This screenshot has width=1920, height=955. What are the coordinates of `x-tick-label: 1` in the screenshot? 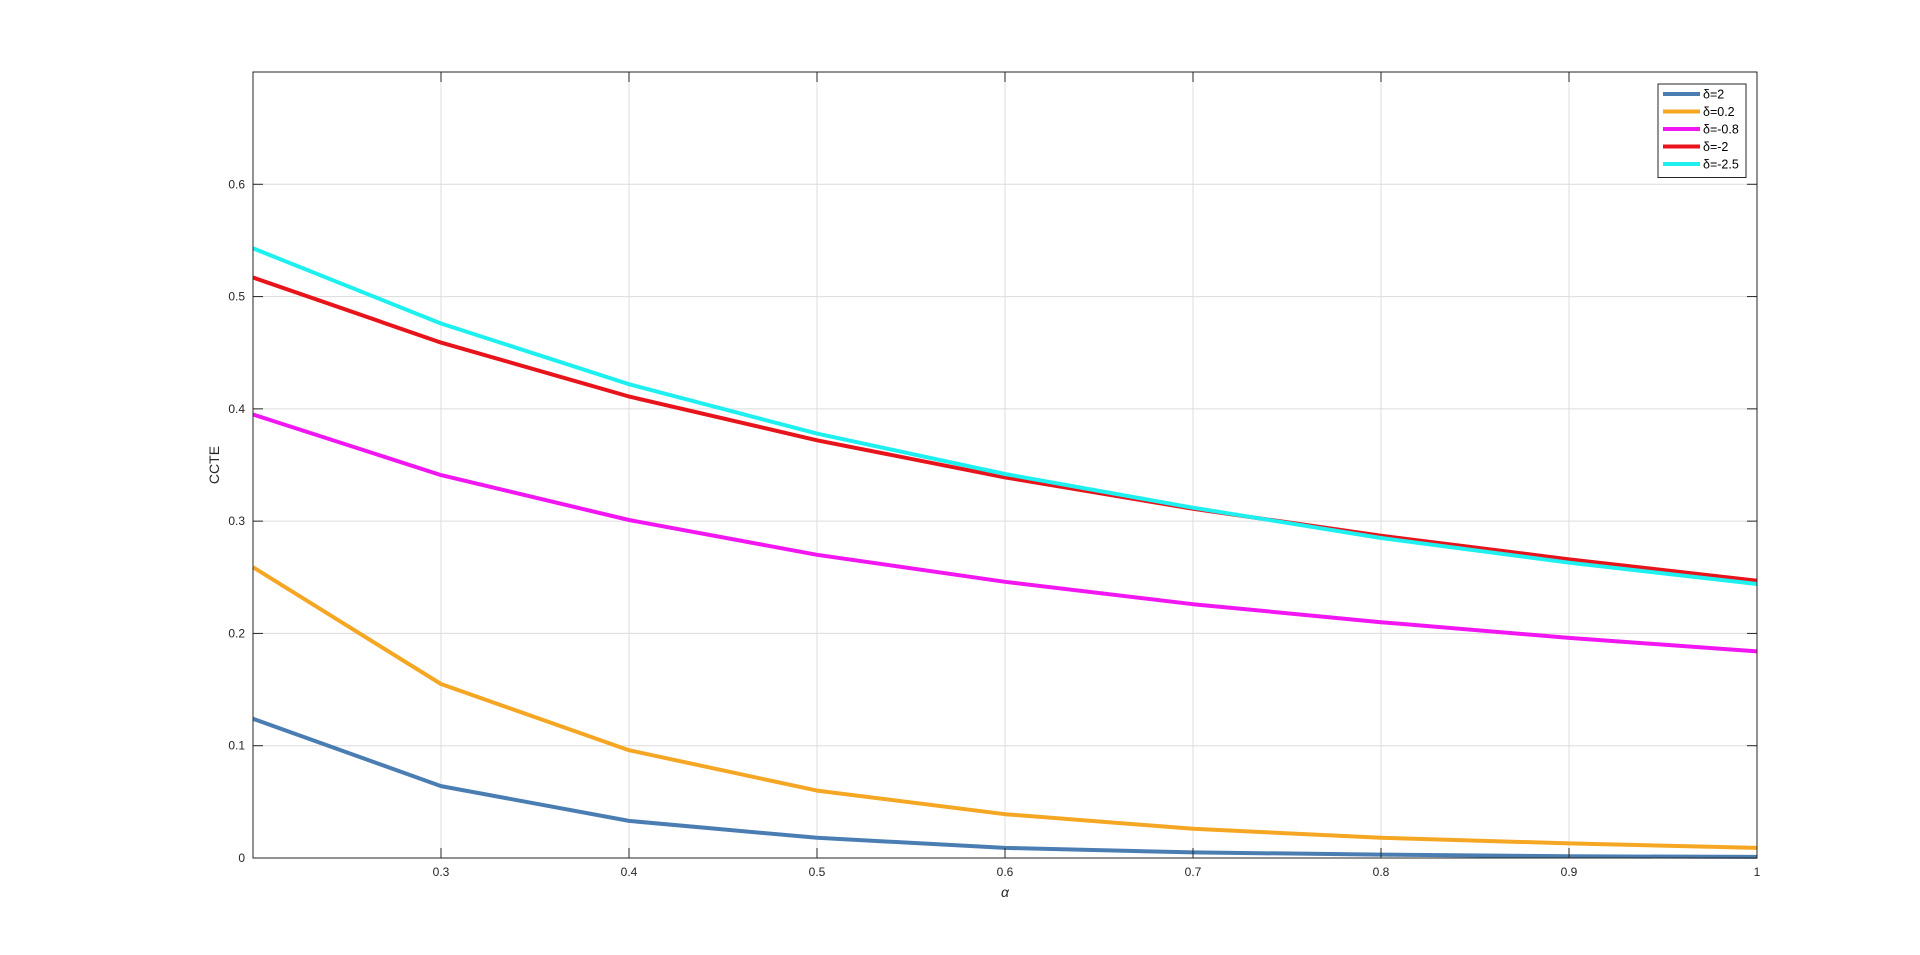 It's located at (1757, 872).